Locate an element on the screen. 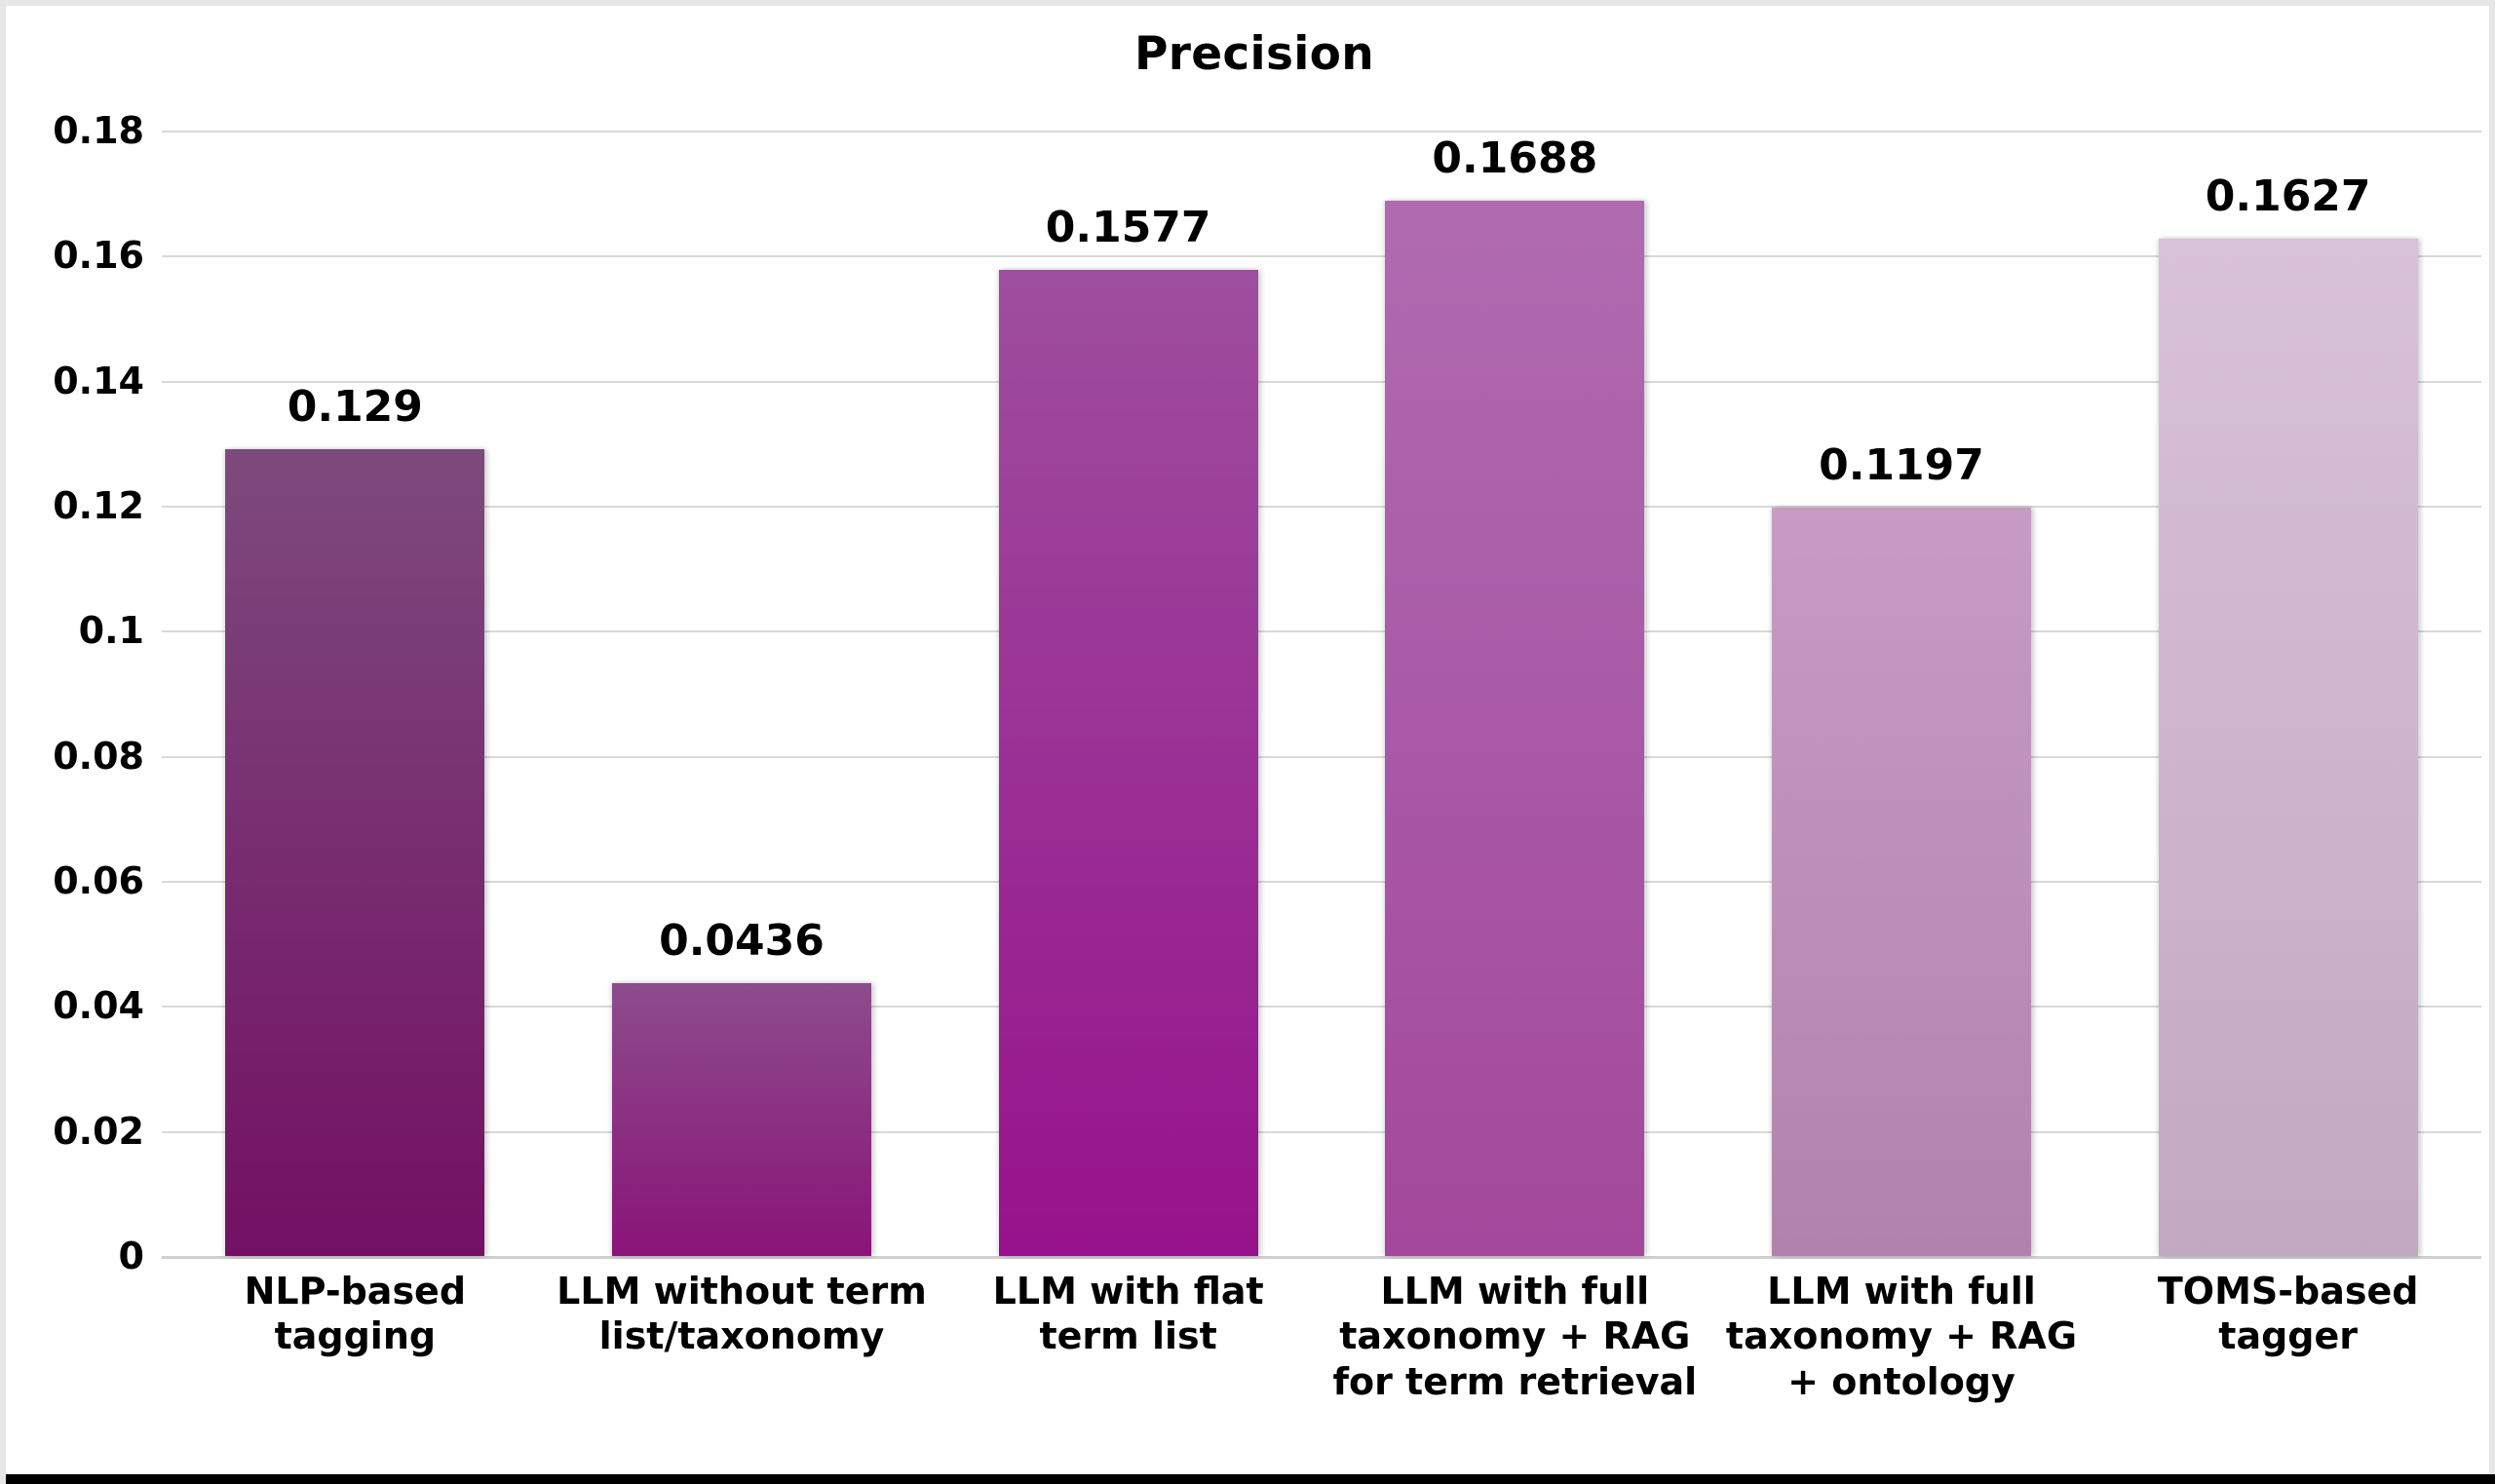 The image size is (2495, 1484). x-axis-category-label: NLP-based tagging is located at coordinates (355, 1314).